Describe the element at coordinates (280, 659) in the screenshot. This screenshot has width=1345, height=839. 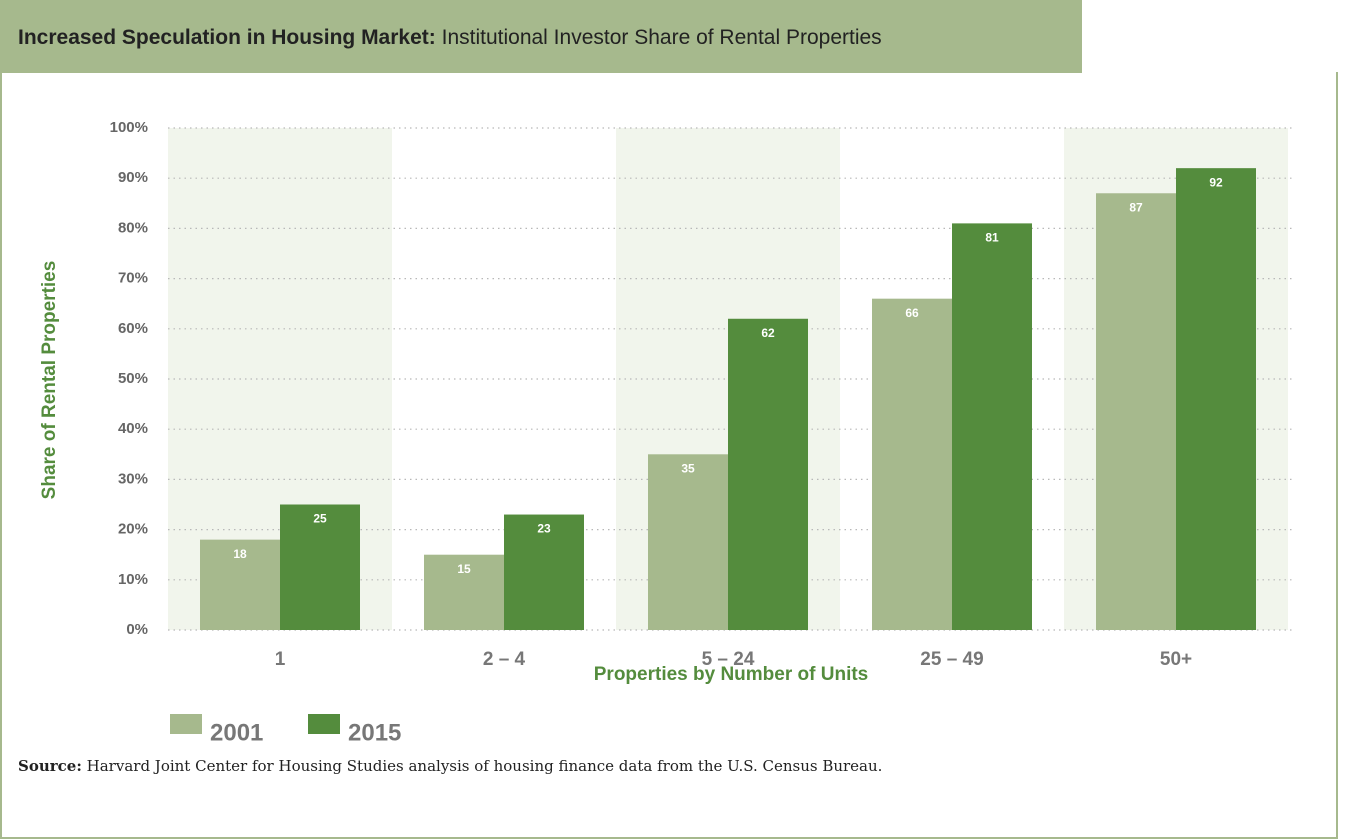
I see `x-tick-label: 1` at that location.